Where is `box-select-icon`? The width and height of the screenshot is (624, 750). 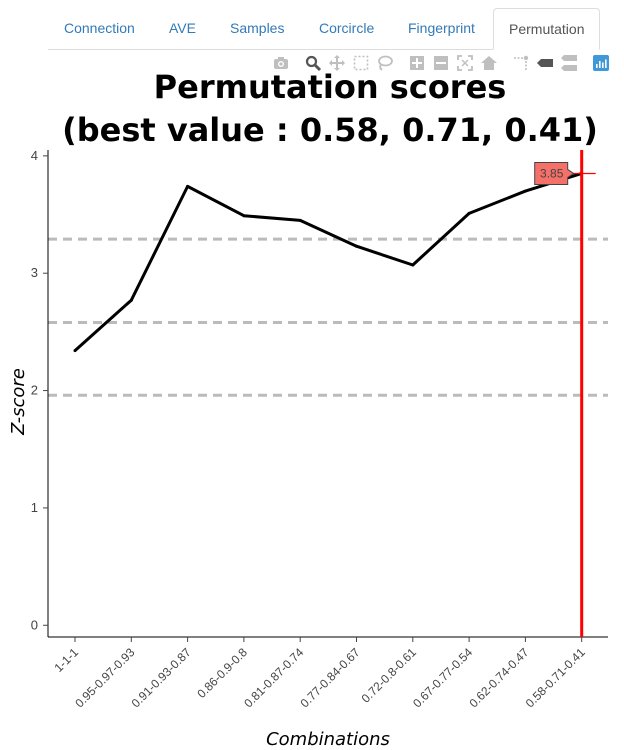 box-select-icon is located at coordinates (361, 63).